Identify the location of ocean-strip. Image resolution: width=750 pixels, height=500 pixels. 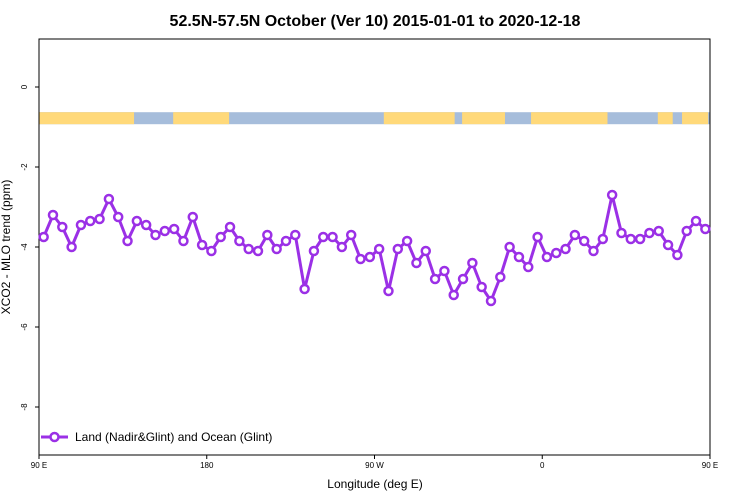
(374, 118).